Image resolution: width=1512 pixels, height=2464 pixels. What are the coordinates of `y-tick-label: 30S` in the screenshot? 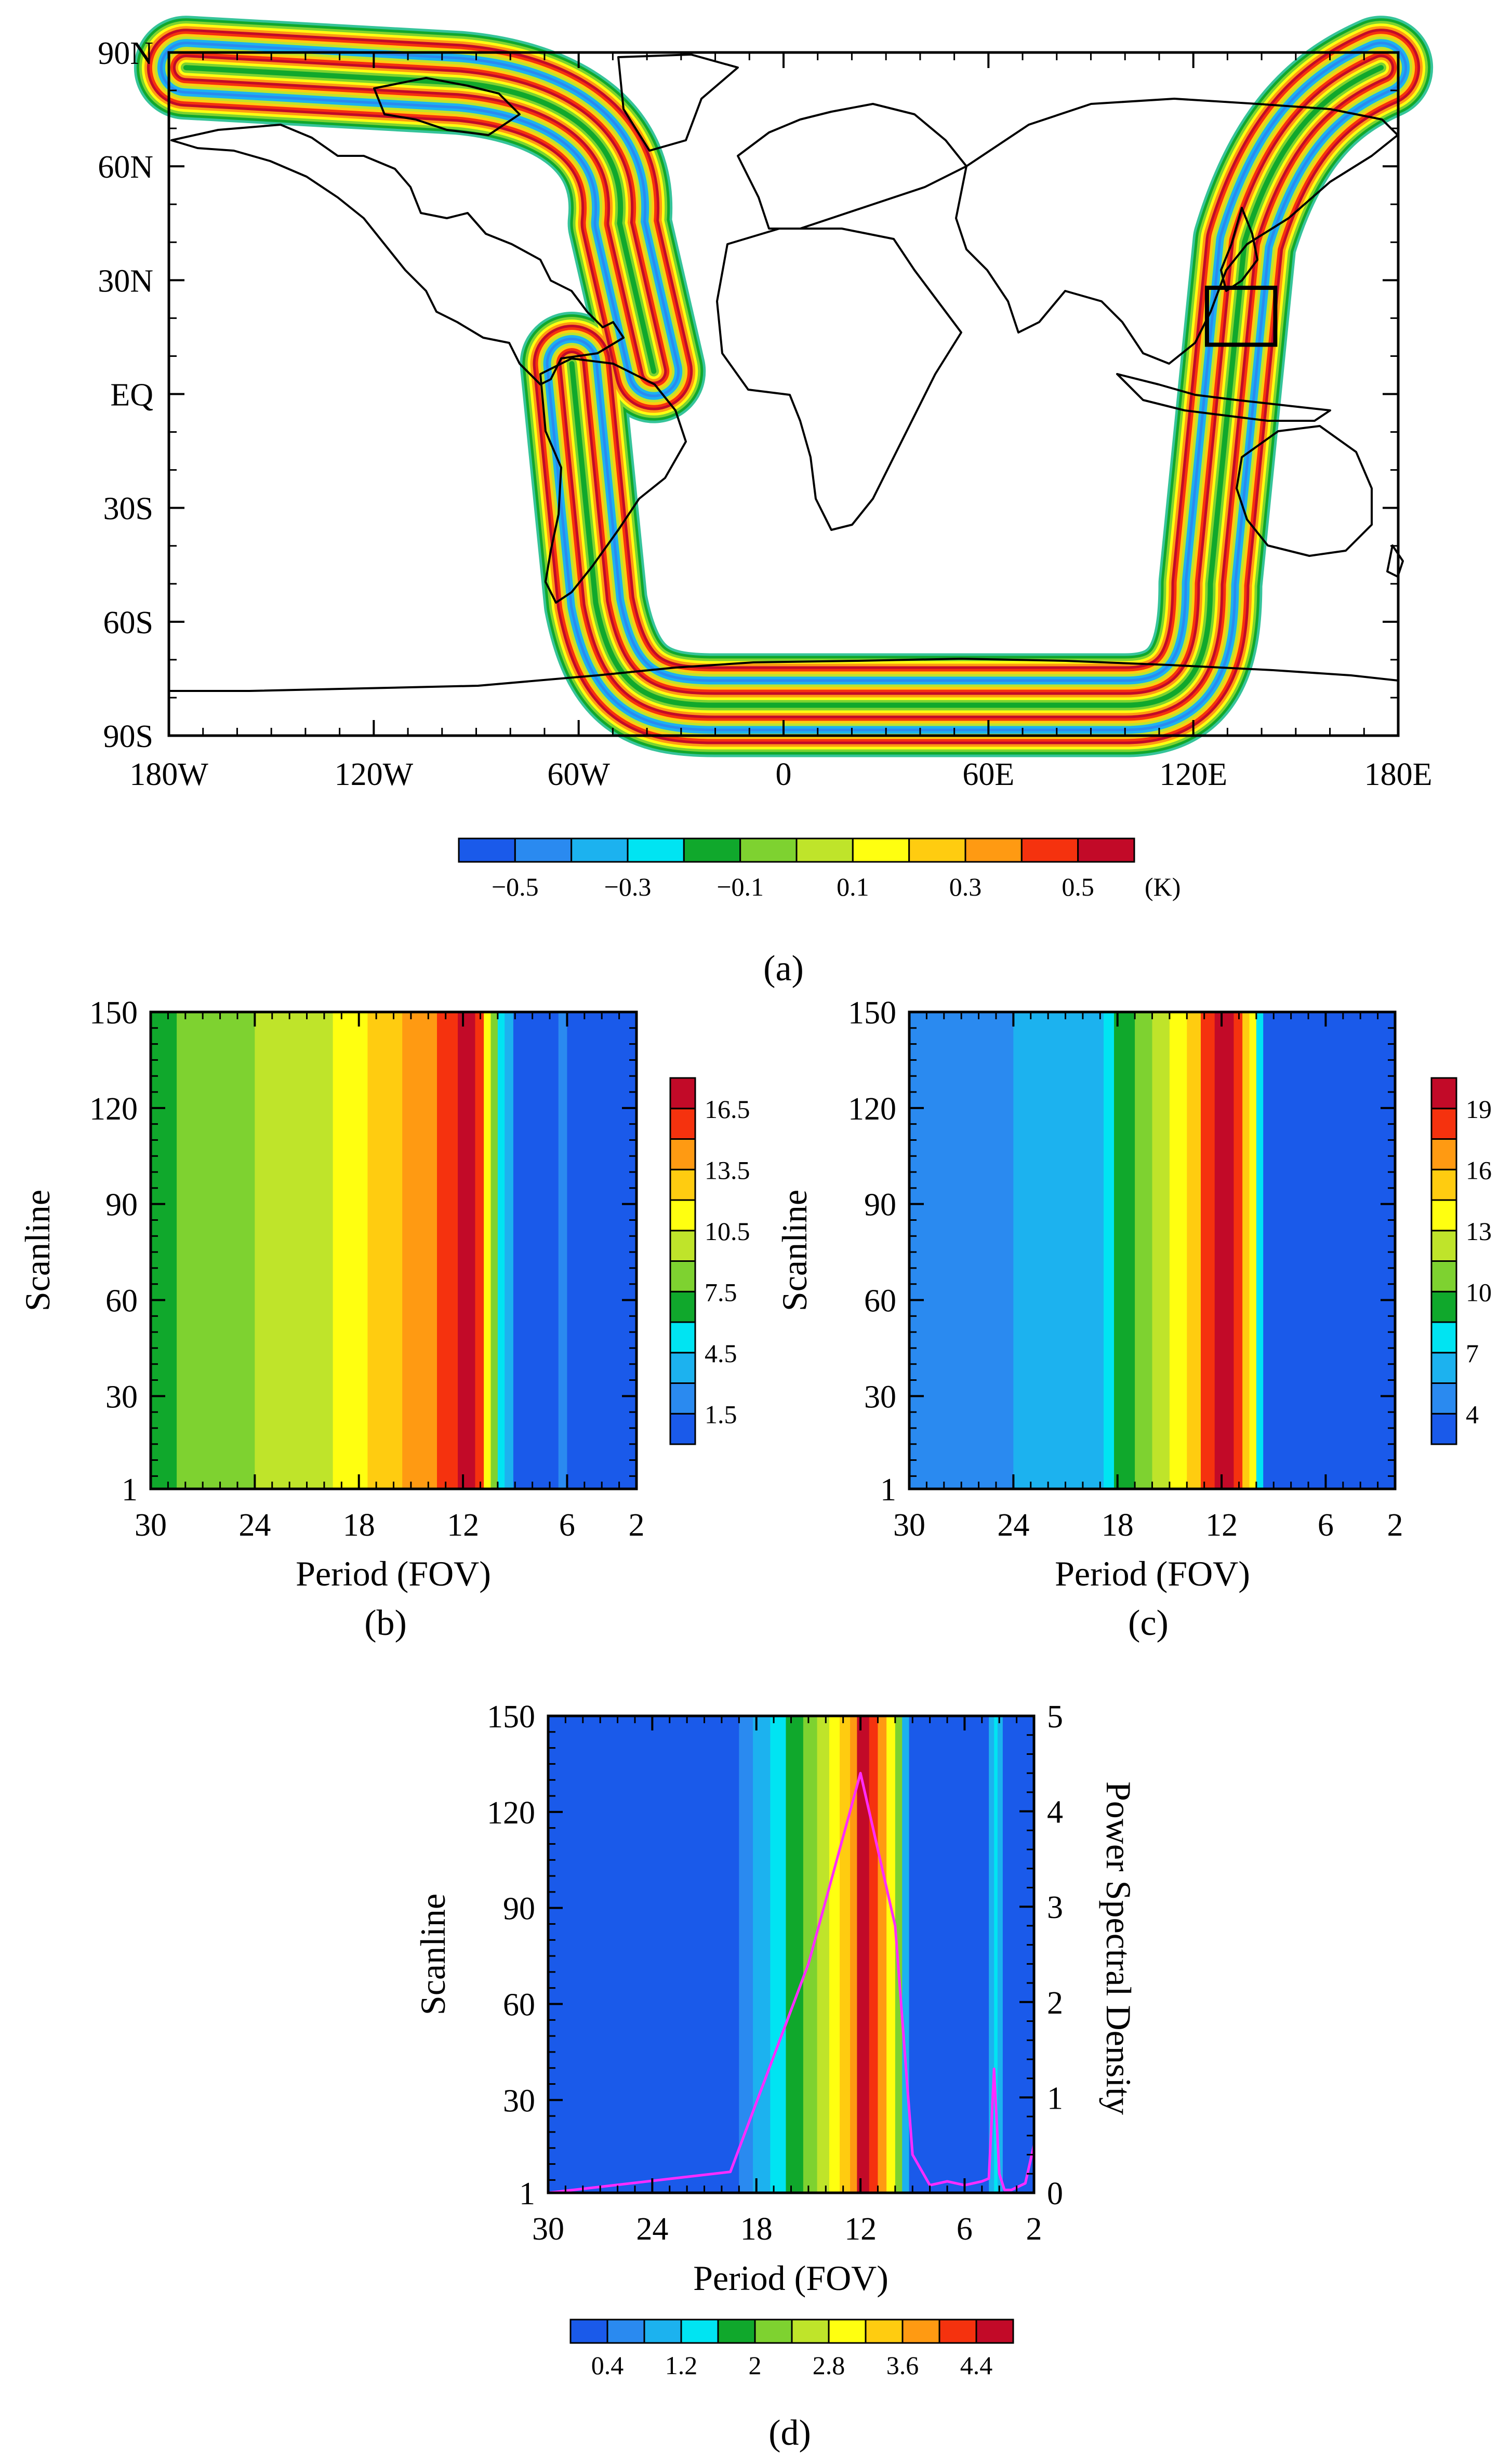 It's located at (128, 509).